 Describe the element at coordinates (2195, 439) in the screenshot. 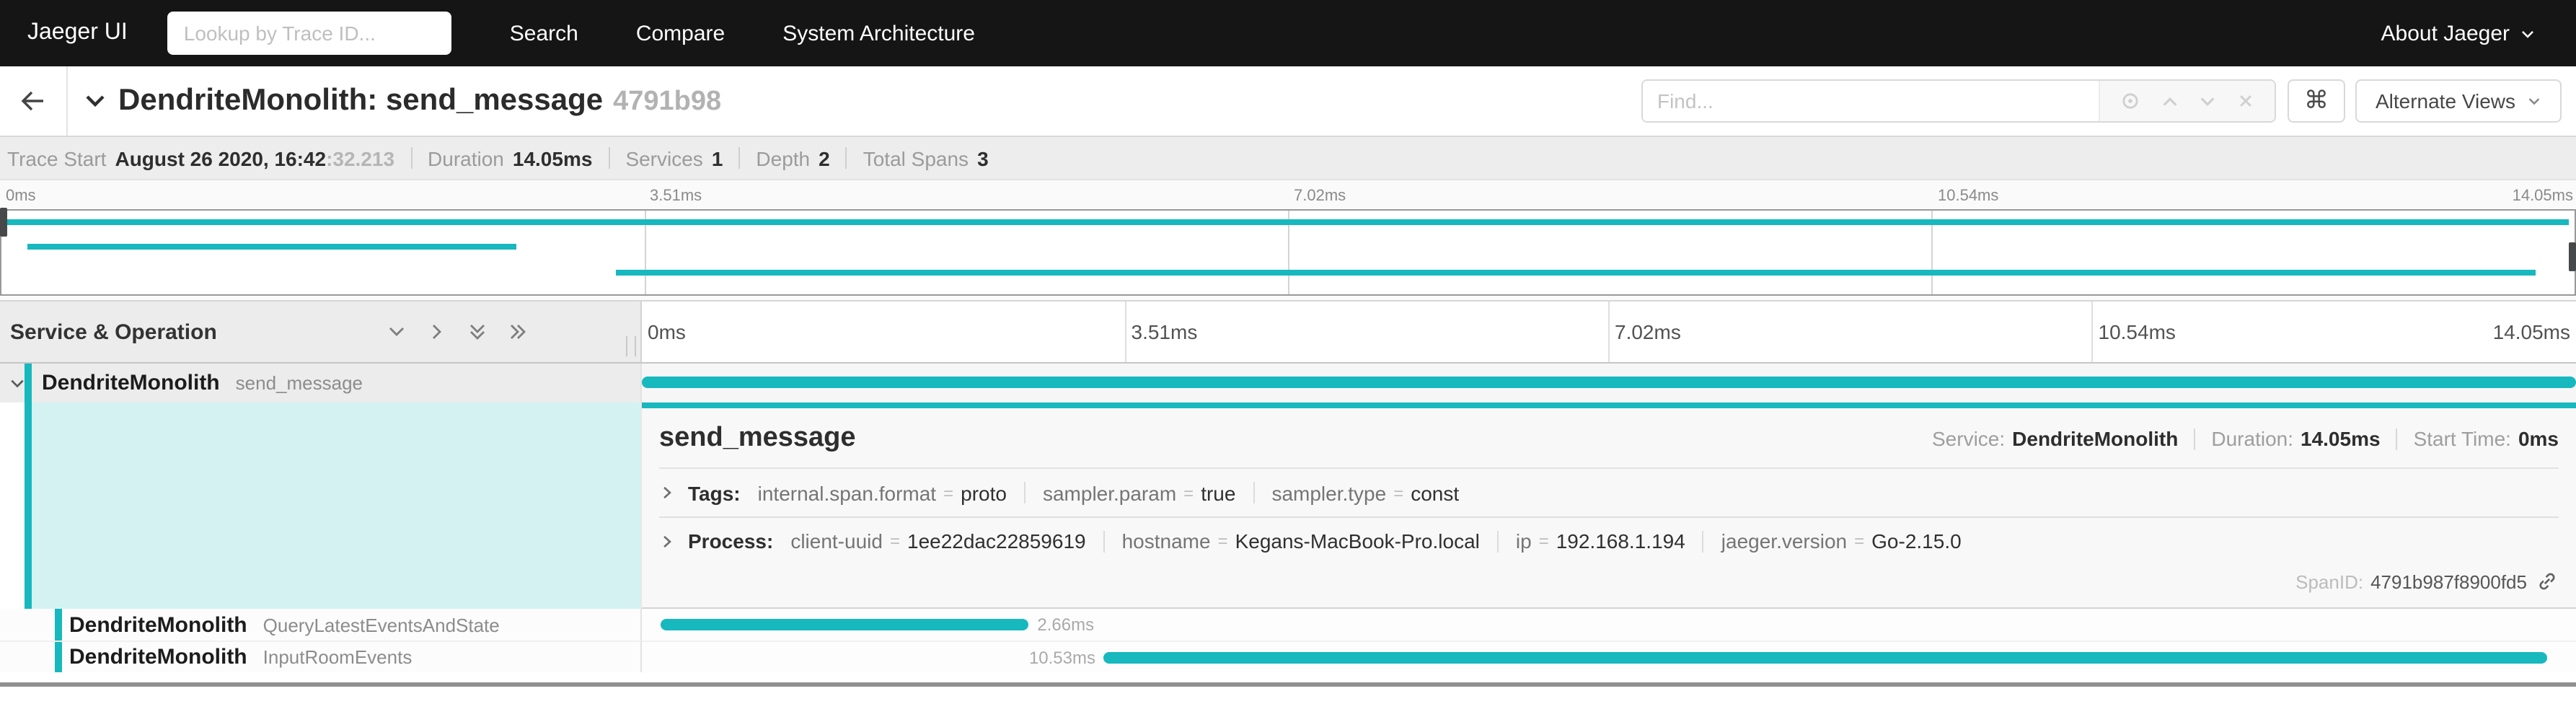

I see `meta-separator` at that location.